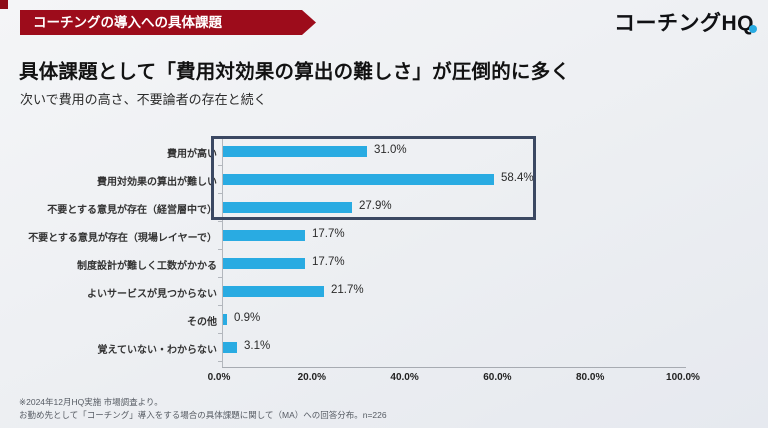  Describe the element at coordinates (257, 346) in the screenshot. I see `bar-value-label: 3.1%` at that location.